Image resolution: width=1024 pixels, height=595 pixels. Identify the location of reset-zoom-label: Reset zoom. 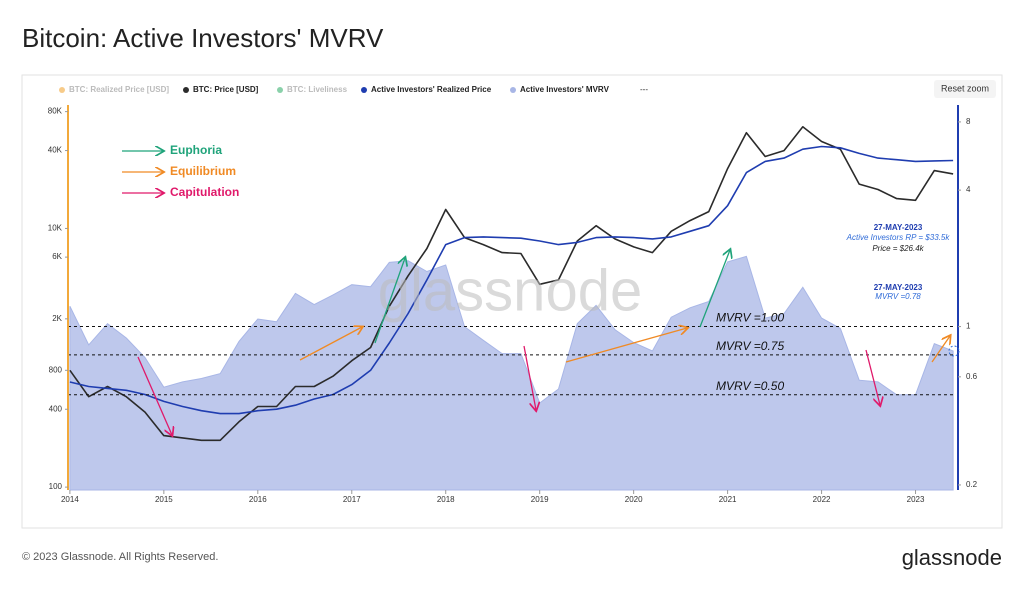
(965, 88).